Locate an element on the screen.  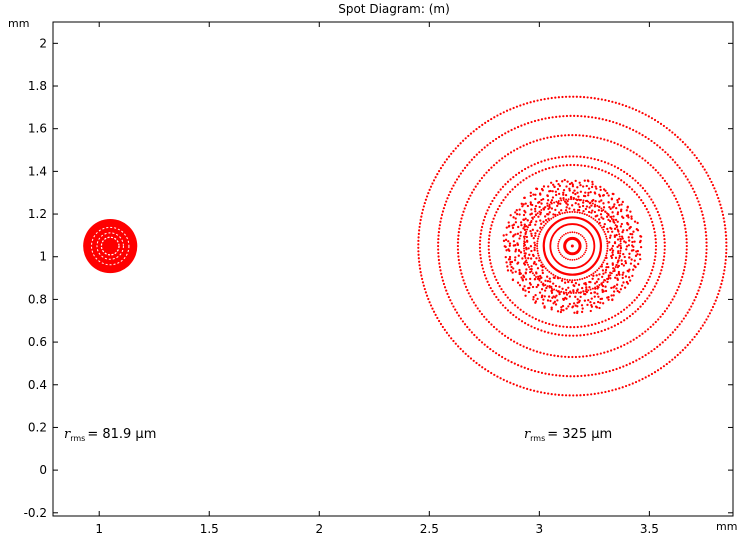
spot-core-left is located at coordinates (110, 246).